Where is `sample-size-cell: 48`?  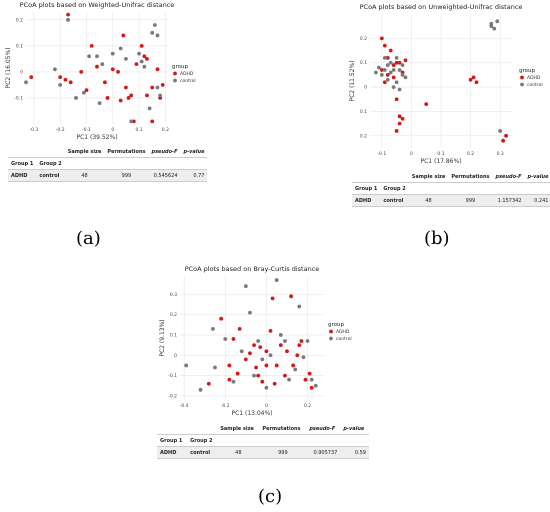
sample-size-cell: 48 is located at coordinates (238, 452).